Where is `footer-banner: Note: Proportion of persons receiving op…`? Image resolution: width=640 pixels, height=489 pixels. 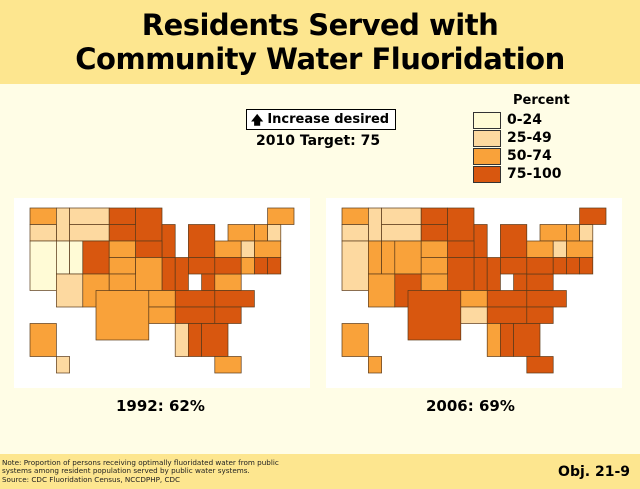 footer-banner: Note: Proportion of persons receiving op… is located at coordinates (320, 471).